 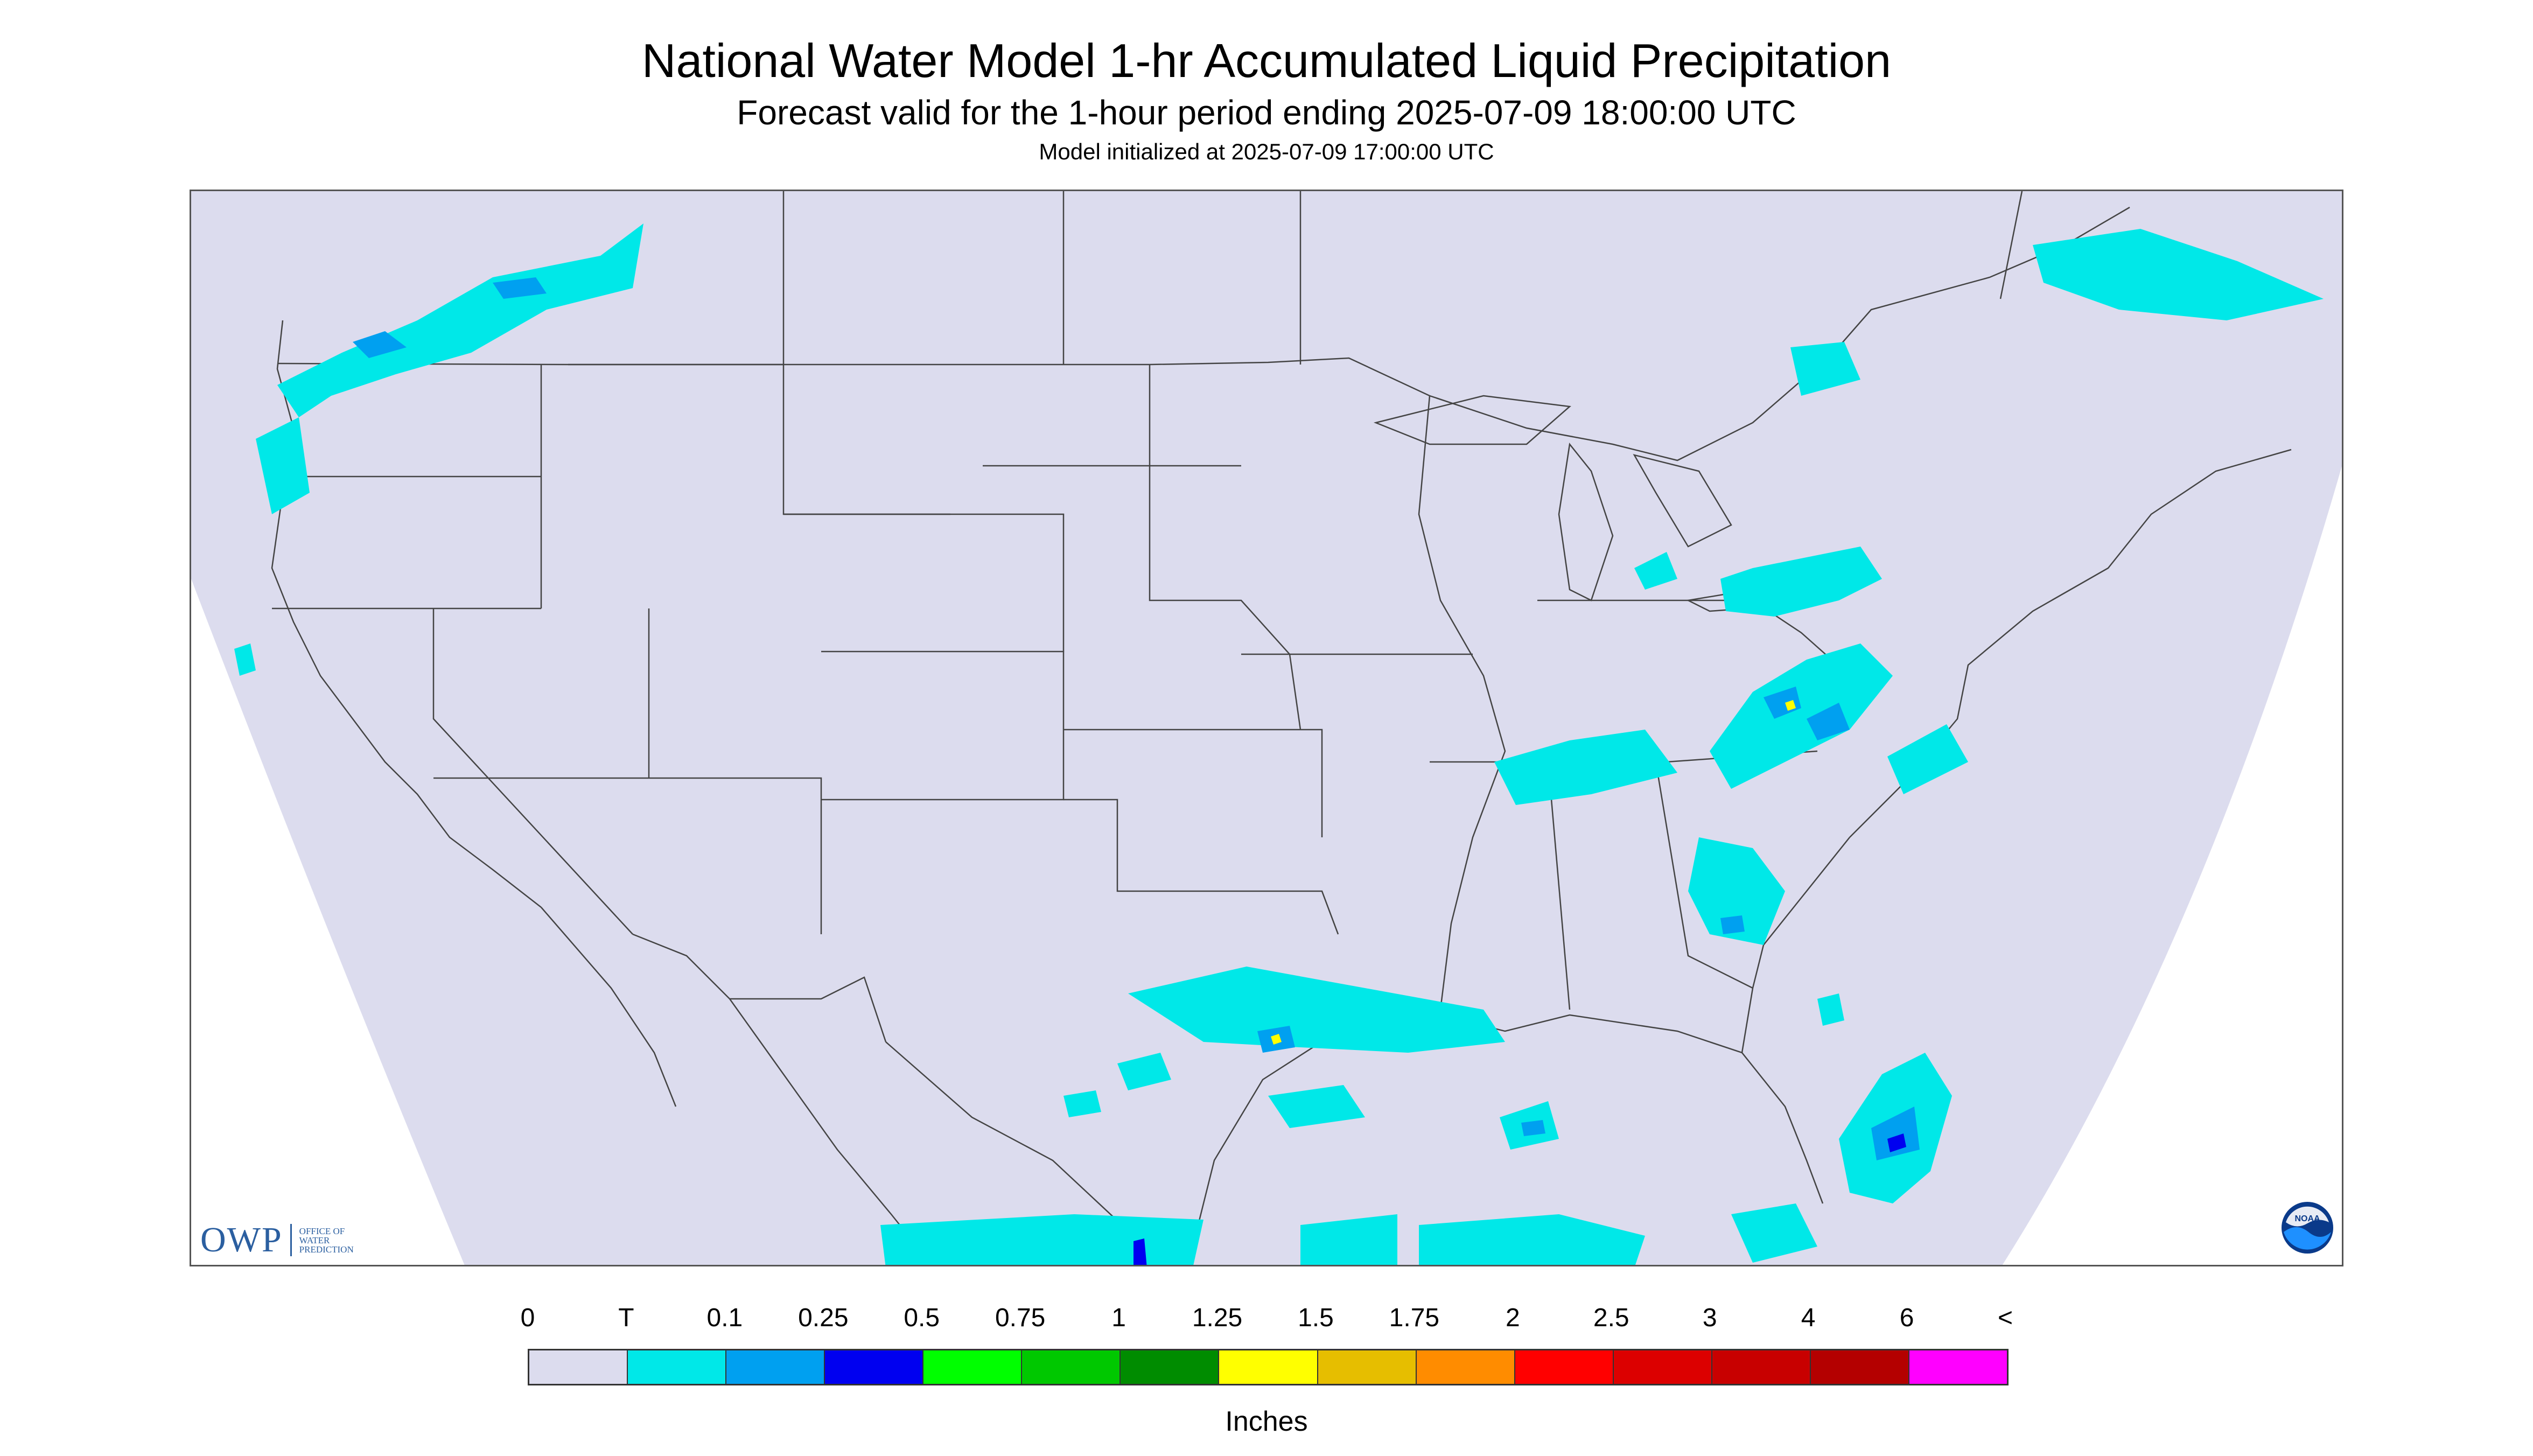 I want to click on baja, so click(x=609, y=1007).